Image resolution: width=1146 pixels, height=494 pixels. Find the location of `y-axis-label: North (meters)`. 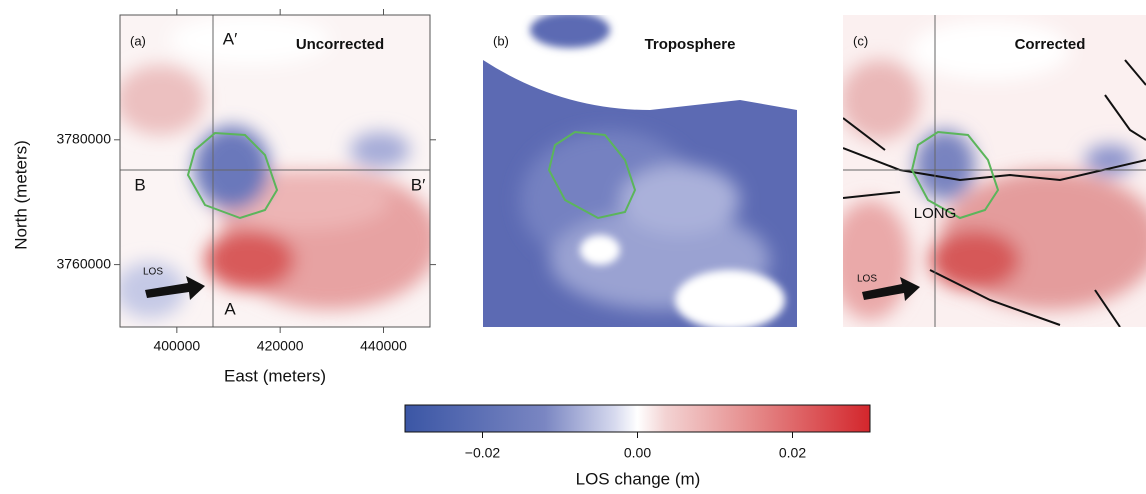

y-axis-label: North (meters) is located at coordinates (20, 195).